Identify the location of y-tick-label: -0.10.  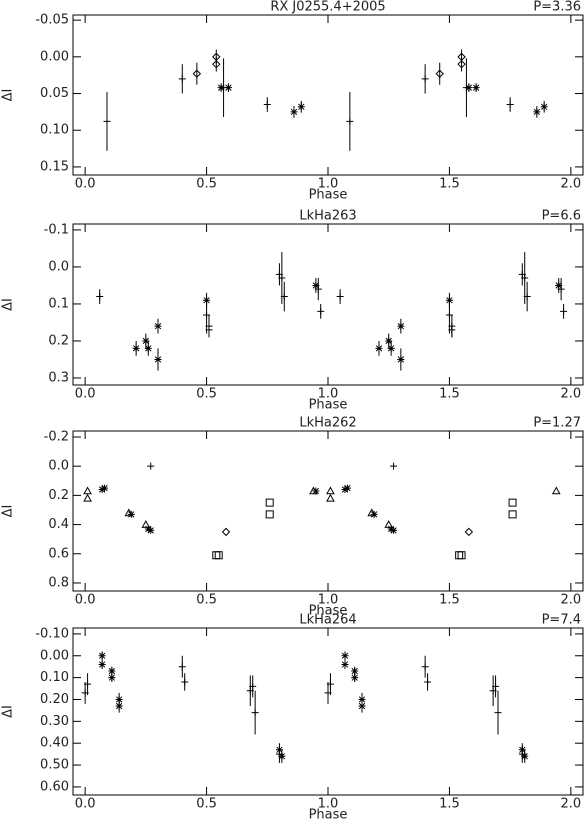
(52, 633).